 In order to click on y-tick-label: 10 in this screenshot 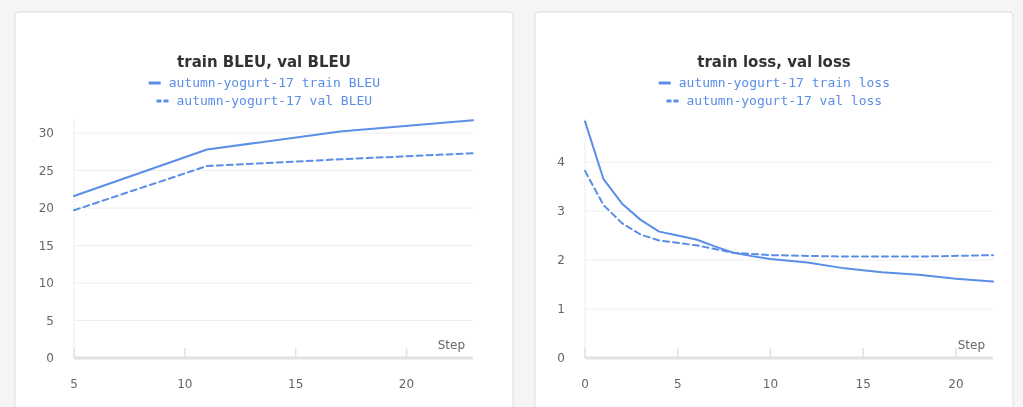, I will do `click(46, 283)`.